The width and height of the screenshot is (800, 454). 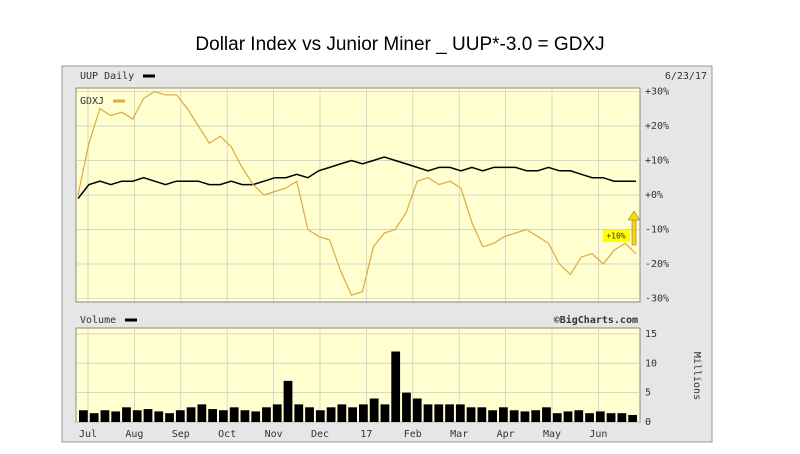 What do you see at coordinates (274, 434) in the screenshot?
I see `x-tick-label: Nov` at bounding box center [274, 434].